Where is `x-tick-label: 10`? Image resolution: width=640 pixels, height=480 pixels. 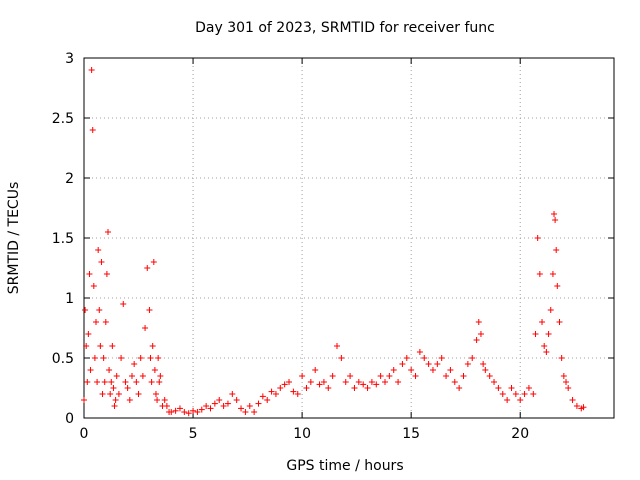
x-tick-label: 10 is located at coordinates (302, 434).